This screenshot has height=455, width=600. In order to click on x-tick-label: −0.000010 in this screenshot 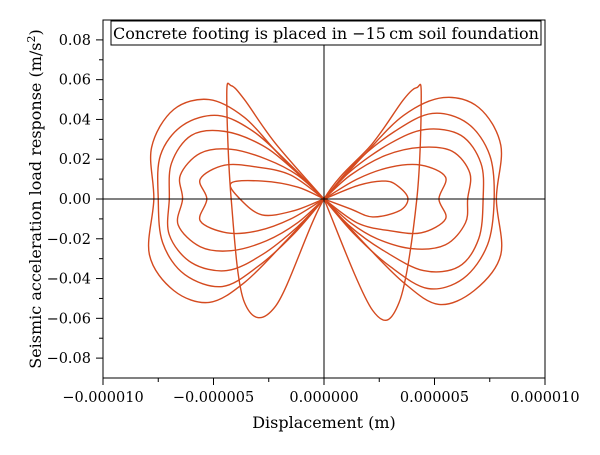, I will do `click(102, 398)`.